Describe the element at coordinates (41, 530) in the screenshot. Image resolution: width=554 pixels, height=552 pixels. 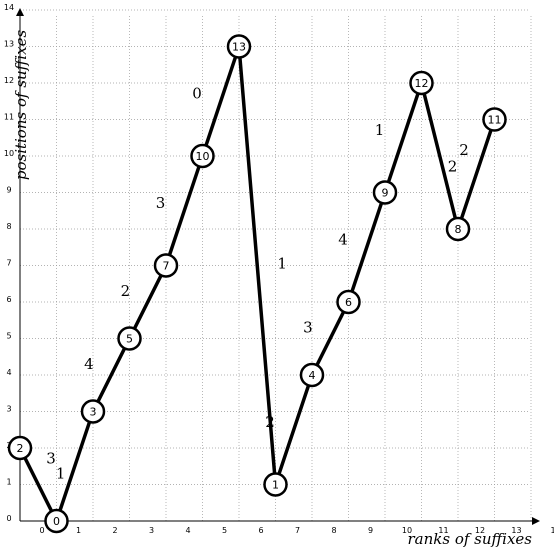
I see `x-tick-label: 0` at that location.